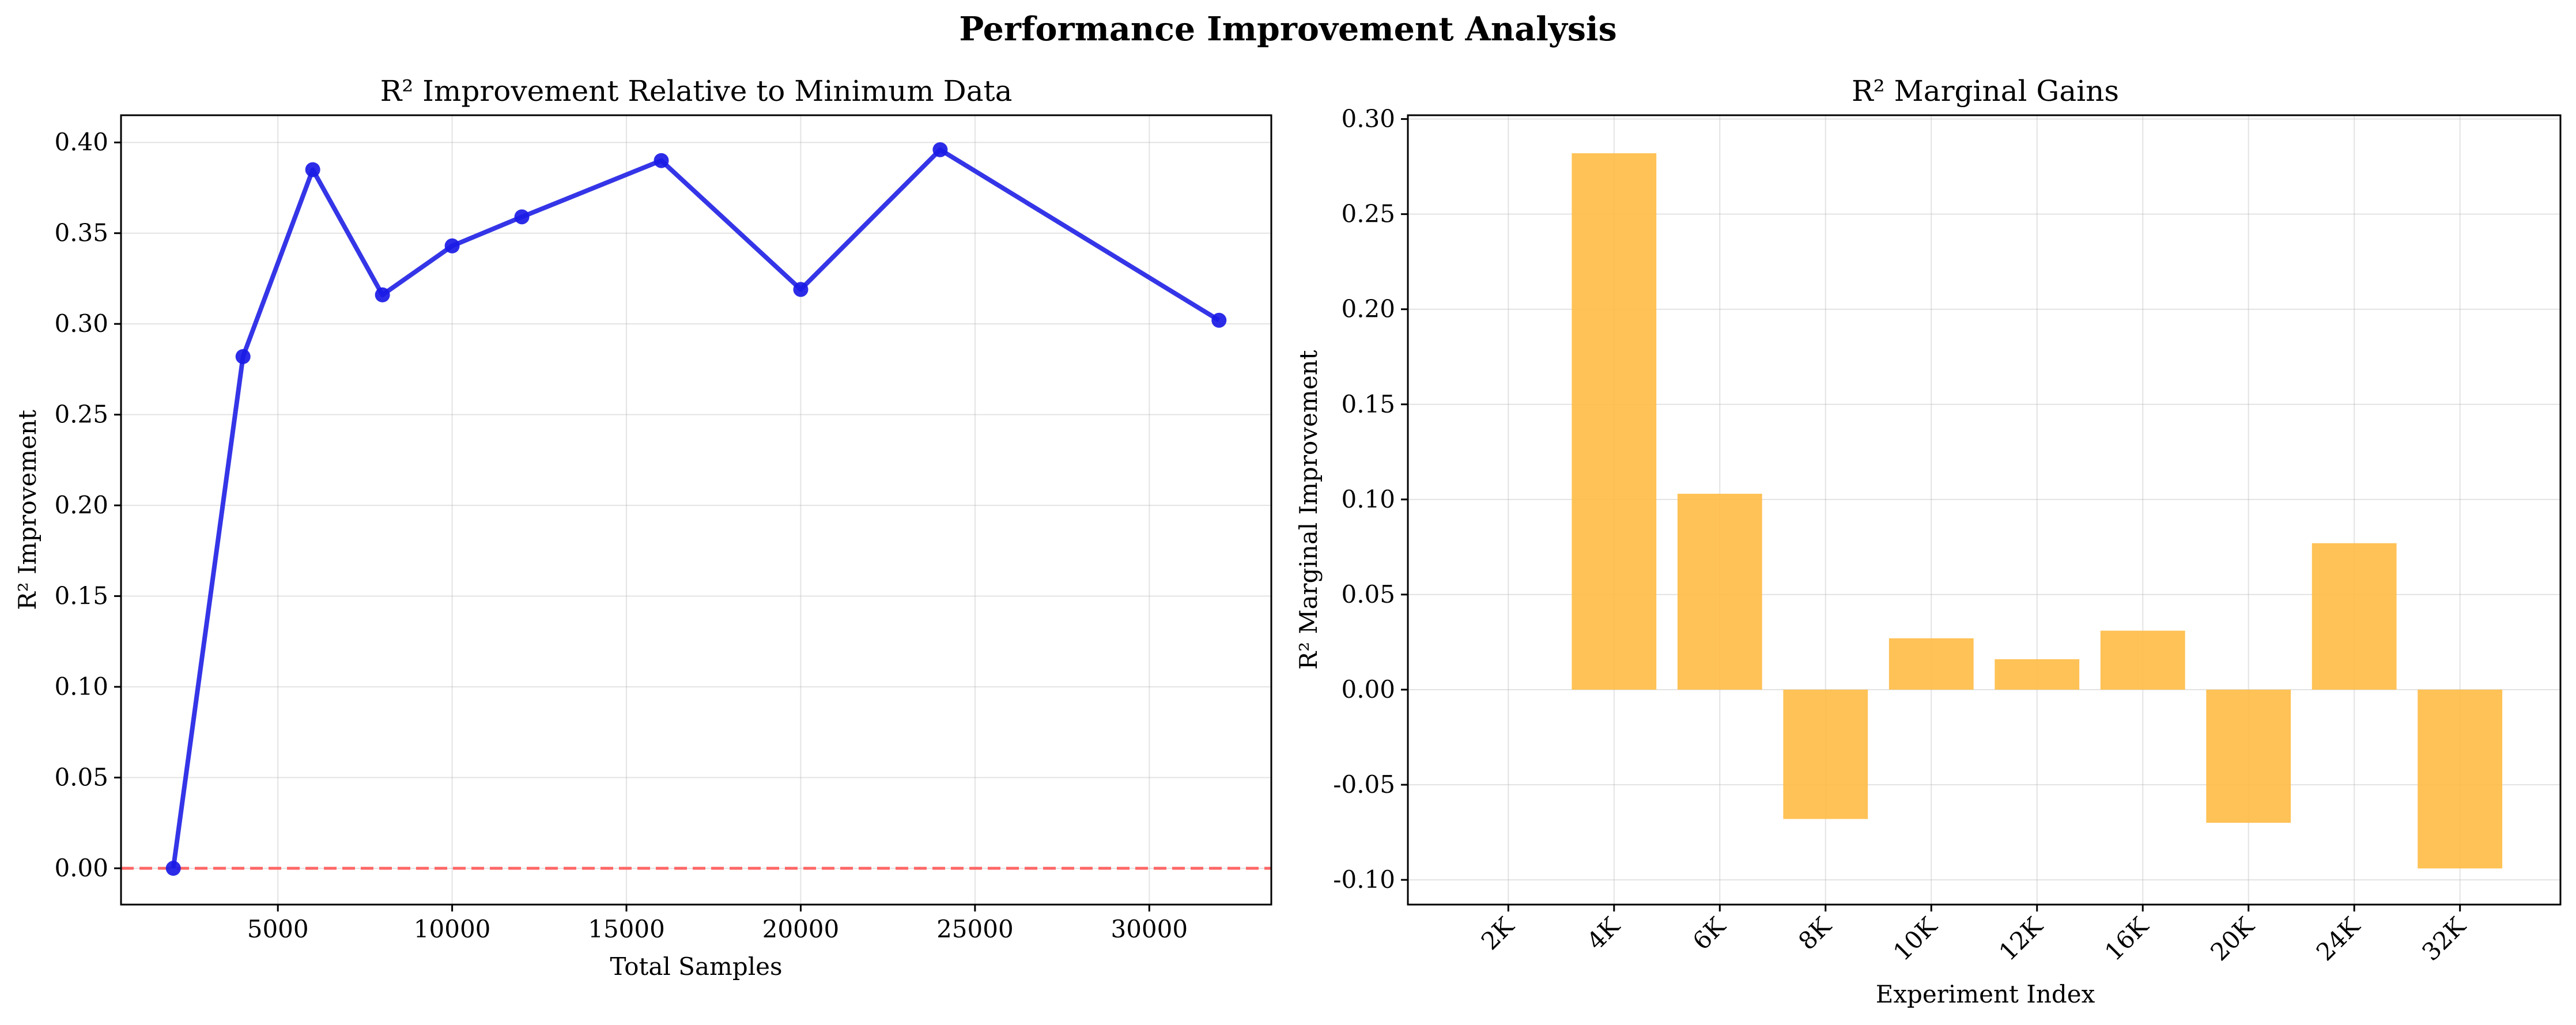 The height and width of the screenshot is (1025, 2576). What do you see at coordinates (1368, 594) in the screenshot?
I see `right-y-tick-label: 0.05` at bounding box center [1368, 594].